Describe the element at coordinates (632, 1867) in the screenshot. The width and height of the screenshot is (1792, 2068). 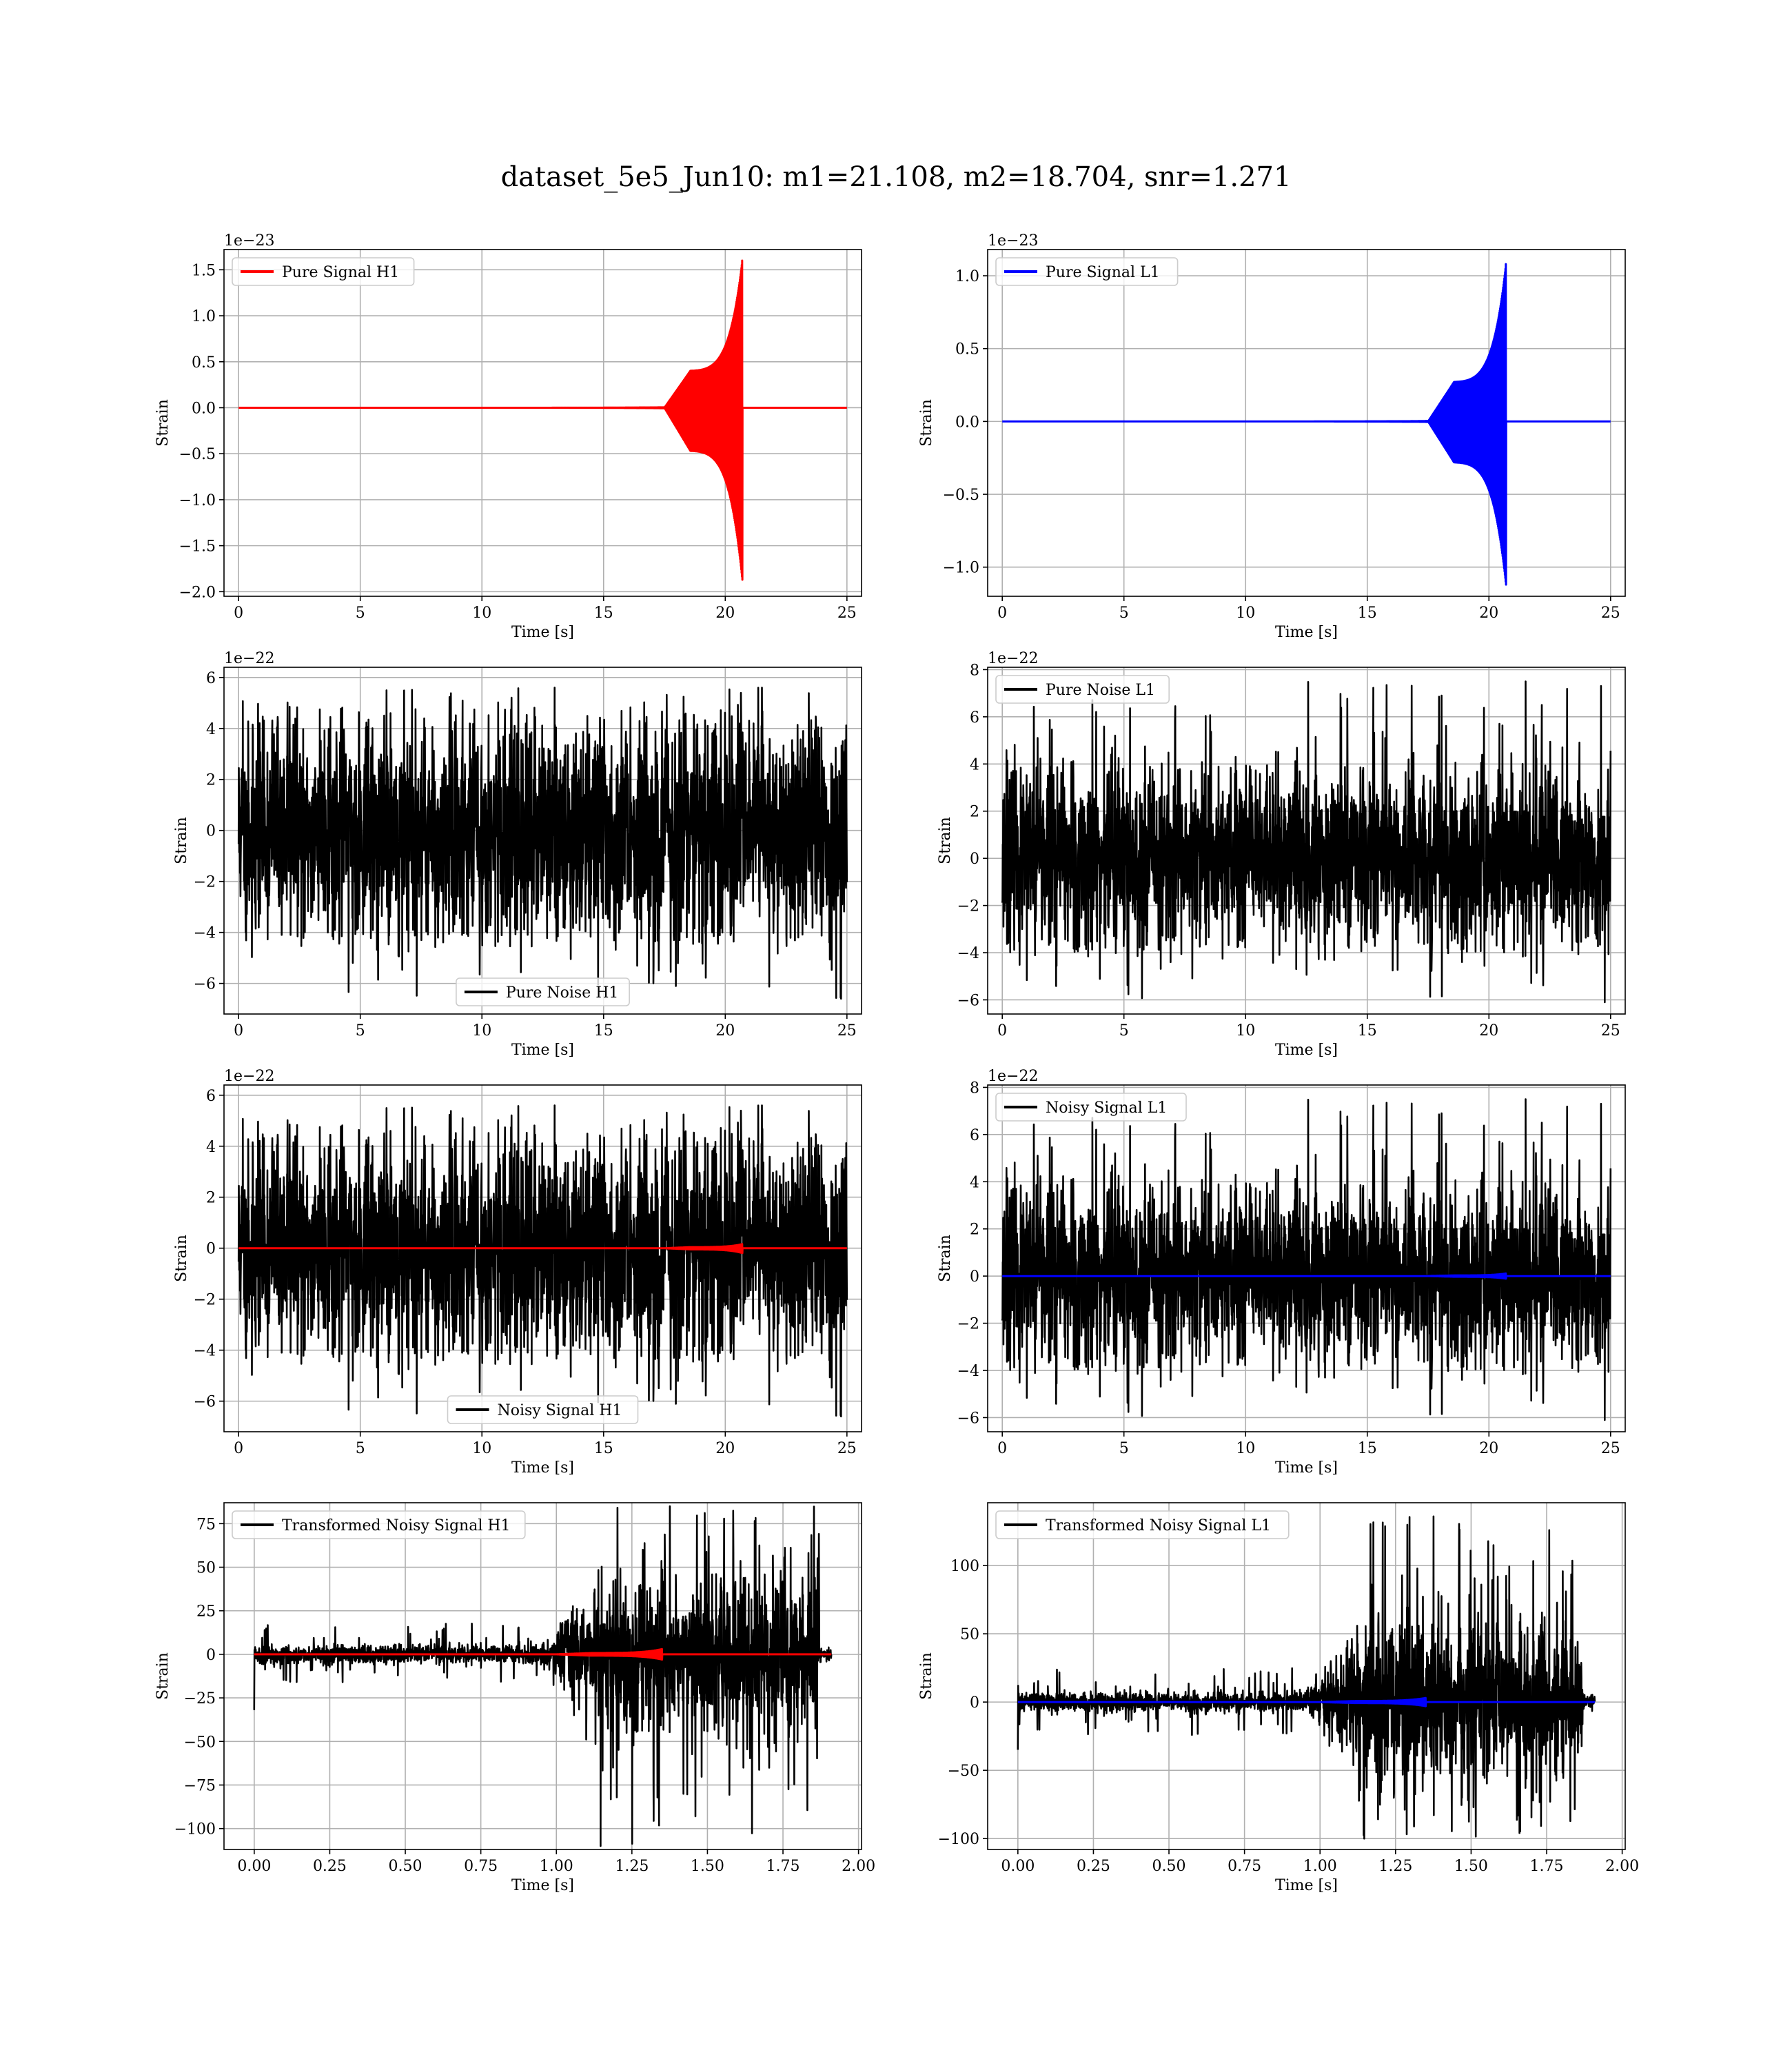
I see `x-tick-label: 1.25` at that location.